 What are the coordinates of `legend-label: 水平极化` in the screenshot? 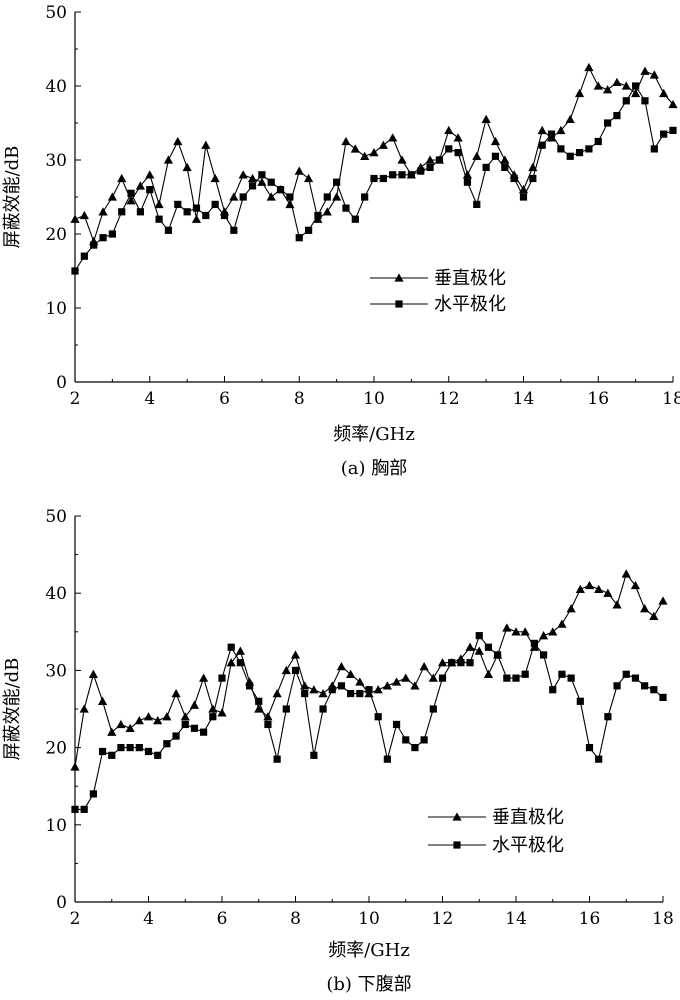 It's located at (470, 304).